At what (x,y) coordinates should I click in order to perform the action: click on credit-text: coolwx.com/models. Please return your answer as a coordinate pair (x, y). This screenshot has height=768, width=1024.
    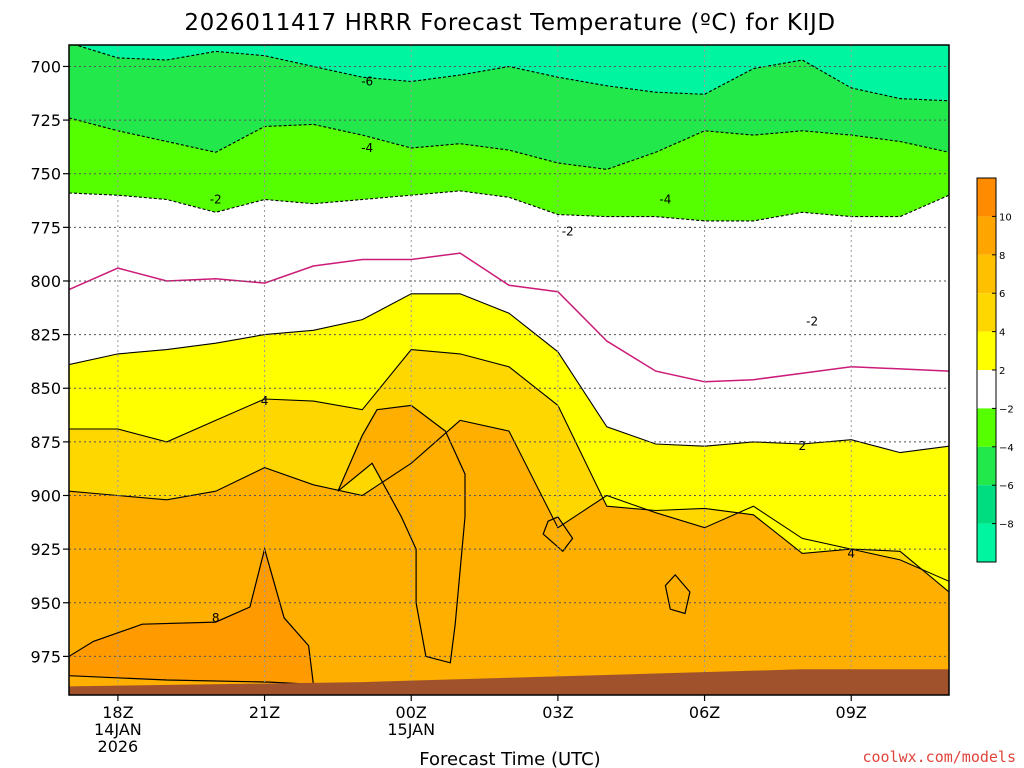
    Looking at the image, I should click on (939, 757).